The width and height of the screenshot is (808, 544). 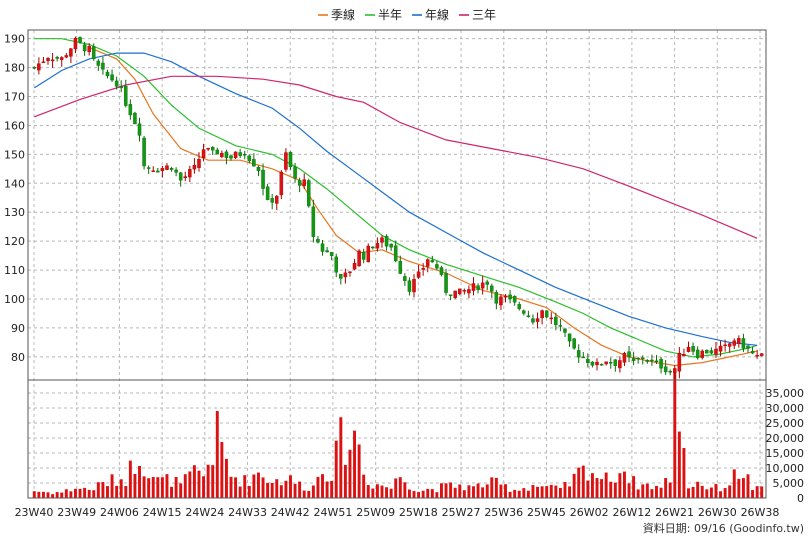 What do you see at coordinates (14, 241) in the screenshot?
I see `price-tick-label: 120` at bounding box center [14, 241].